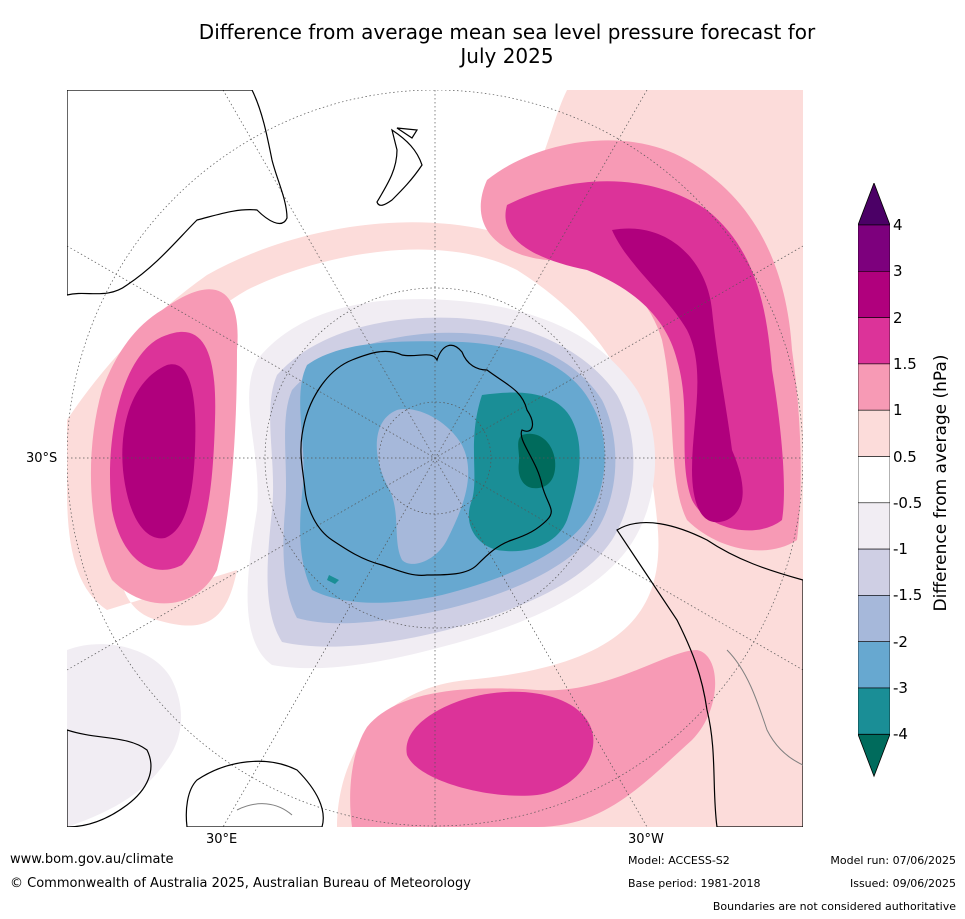 The height and width of the screenshot is (919, 965). Describe the element at coordinates (677, 375) in the screenshot. I see `anomaly-2-3-east` at that location.